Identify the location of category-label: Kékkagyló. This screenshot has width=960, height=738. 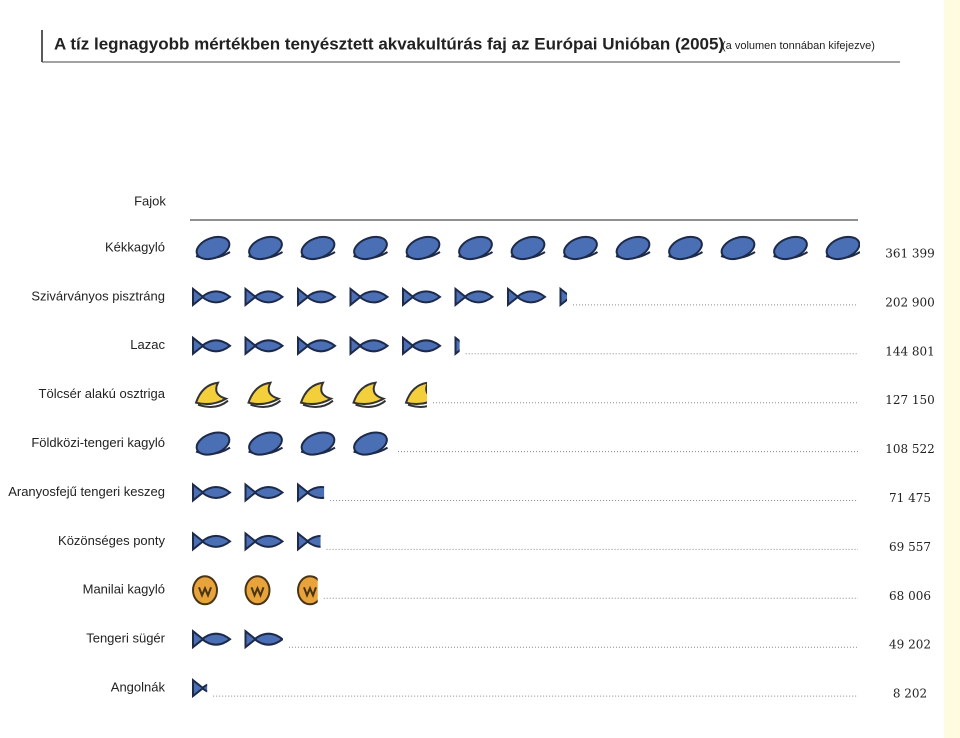
(135, 246).